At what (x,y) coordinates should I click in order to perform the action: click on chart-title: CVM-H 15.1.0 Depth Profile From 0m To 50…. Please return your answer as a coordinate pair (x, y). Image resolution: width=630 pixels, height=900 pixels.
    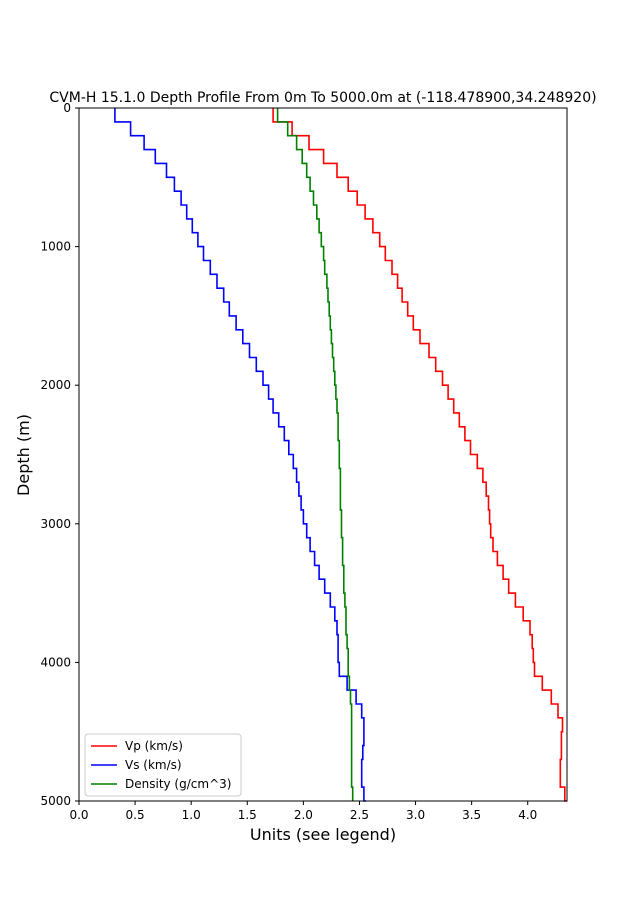
    Looking at the image, I should click on (322, 98).